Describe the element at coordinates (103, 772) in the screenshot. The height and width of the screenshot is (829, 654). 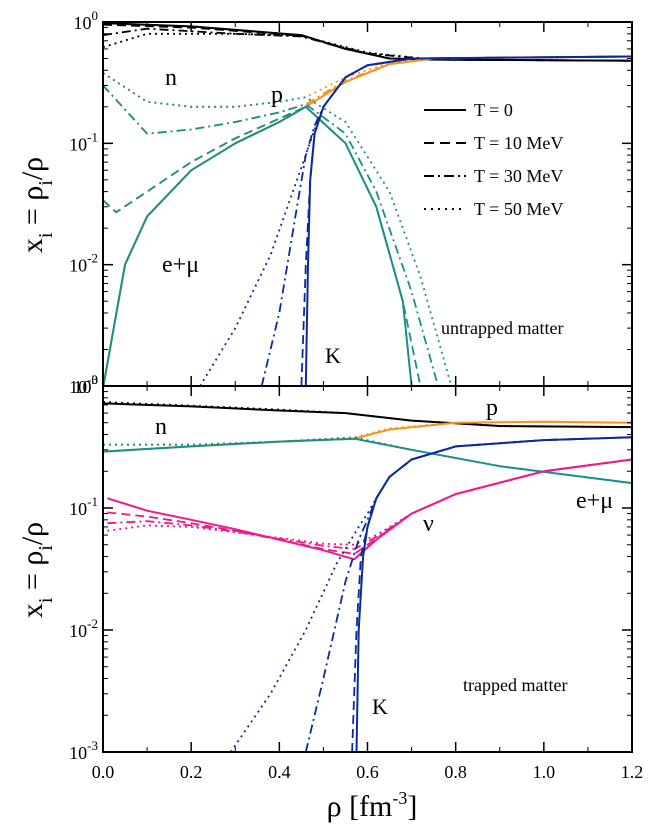
I see `x-tick-label: 0.0` at that location.